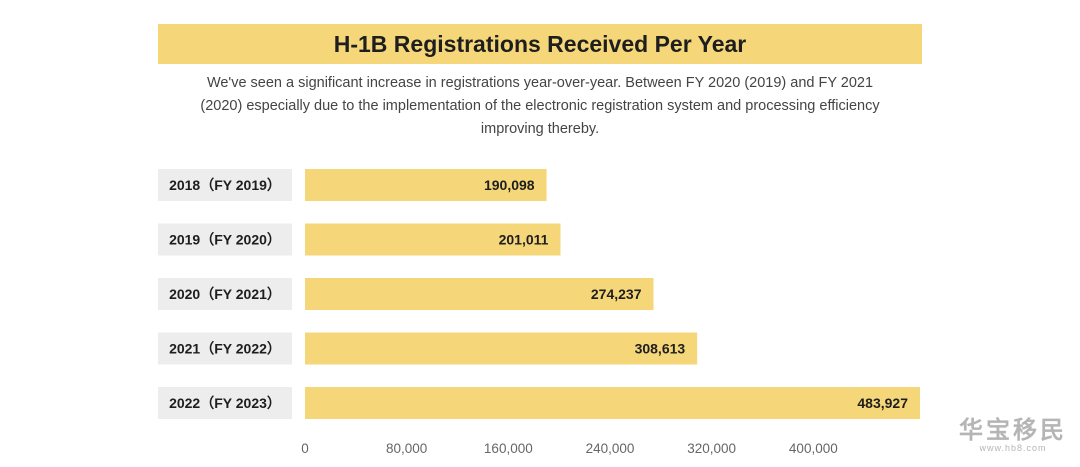  I want to click on category-label: 2022（FY 2023）, so click(225, 403).